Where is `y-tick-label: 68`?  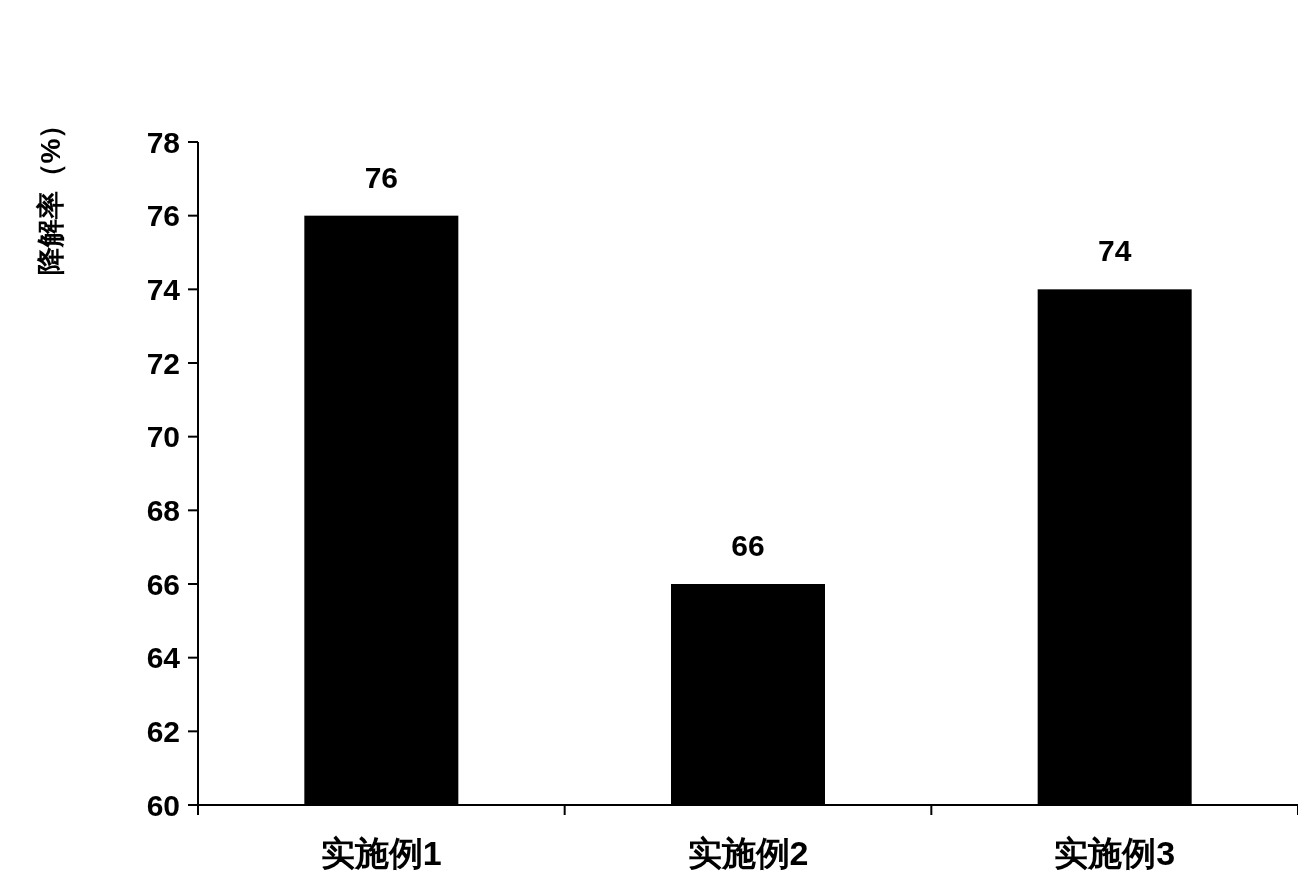
y-tick-label: 68 is located at coordinates (163, 510).